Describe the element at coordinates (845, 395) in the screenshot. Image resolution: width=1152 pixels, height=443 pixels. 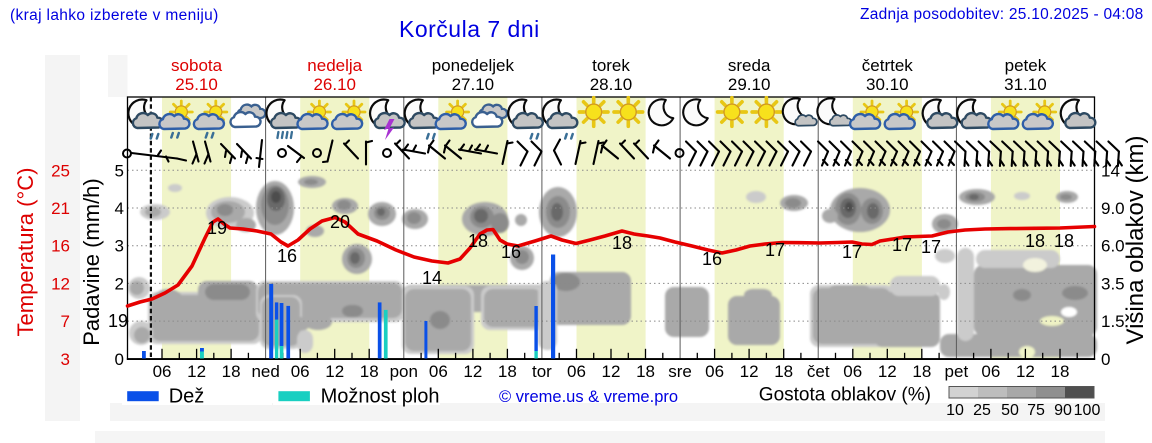
I see `svg-text: Gostota oblakov (%)` at that location.